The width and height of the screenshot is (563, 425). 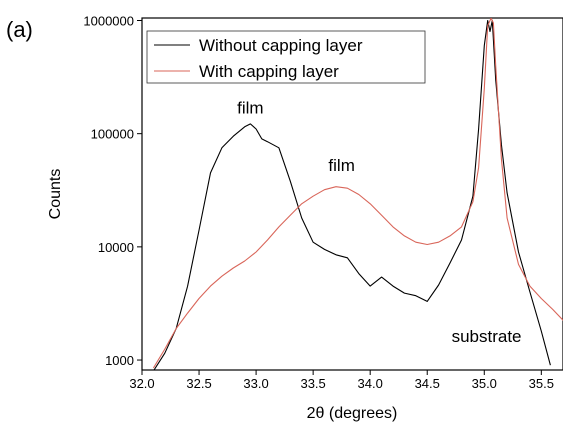 I want to click on x-axis-label: 2θ (degrees), so click(x=352, y=413).